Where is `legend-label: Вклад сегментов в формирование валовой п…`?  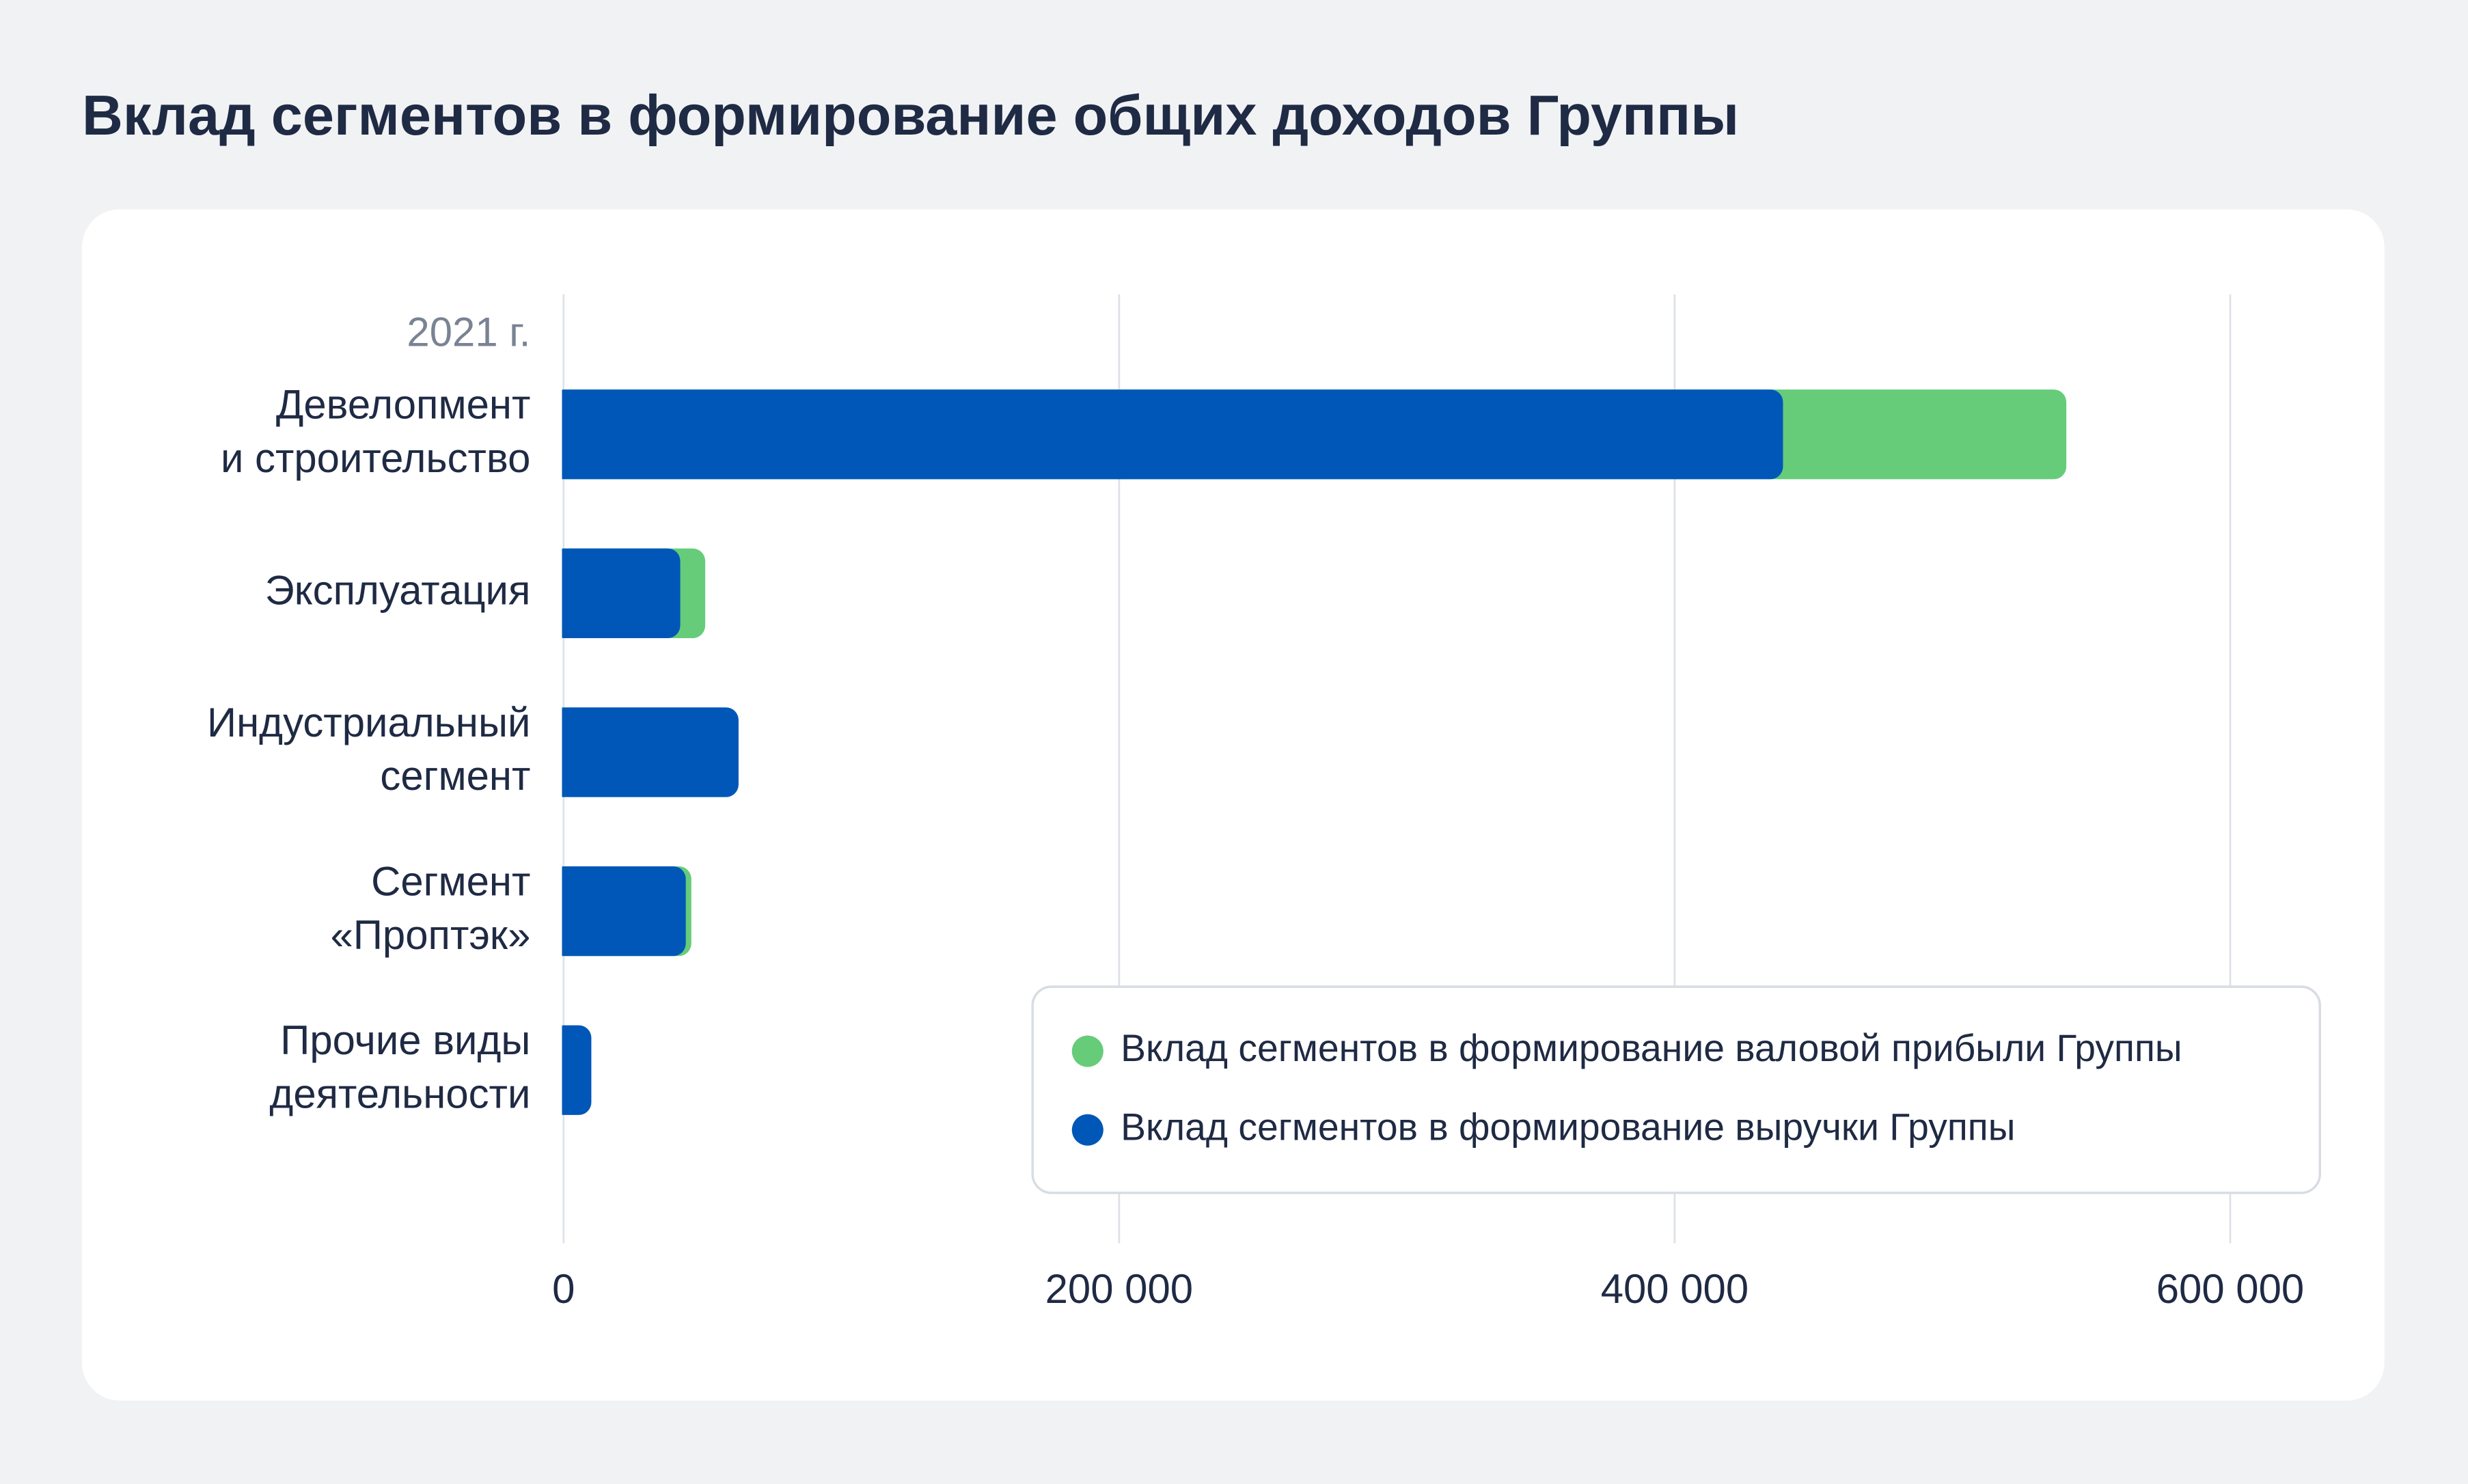 legend-label: Вклад сегментов в формирование валовой п… is located at coordinates (1651, 1048).